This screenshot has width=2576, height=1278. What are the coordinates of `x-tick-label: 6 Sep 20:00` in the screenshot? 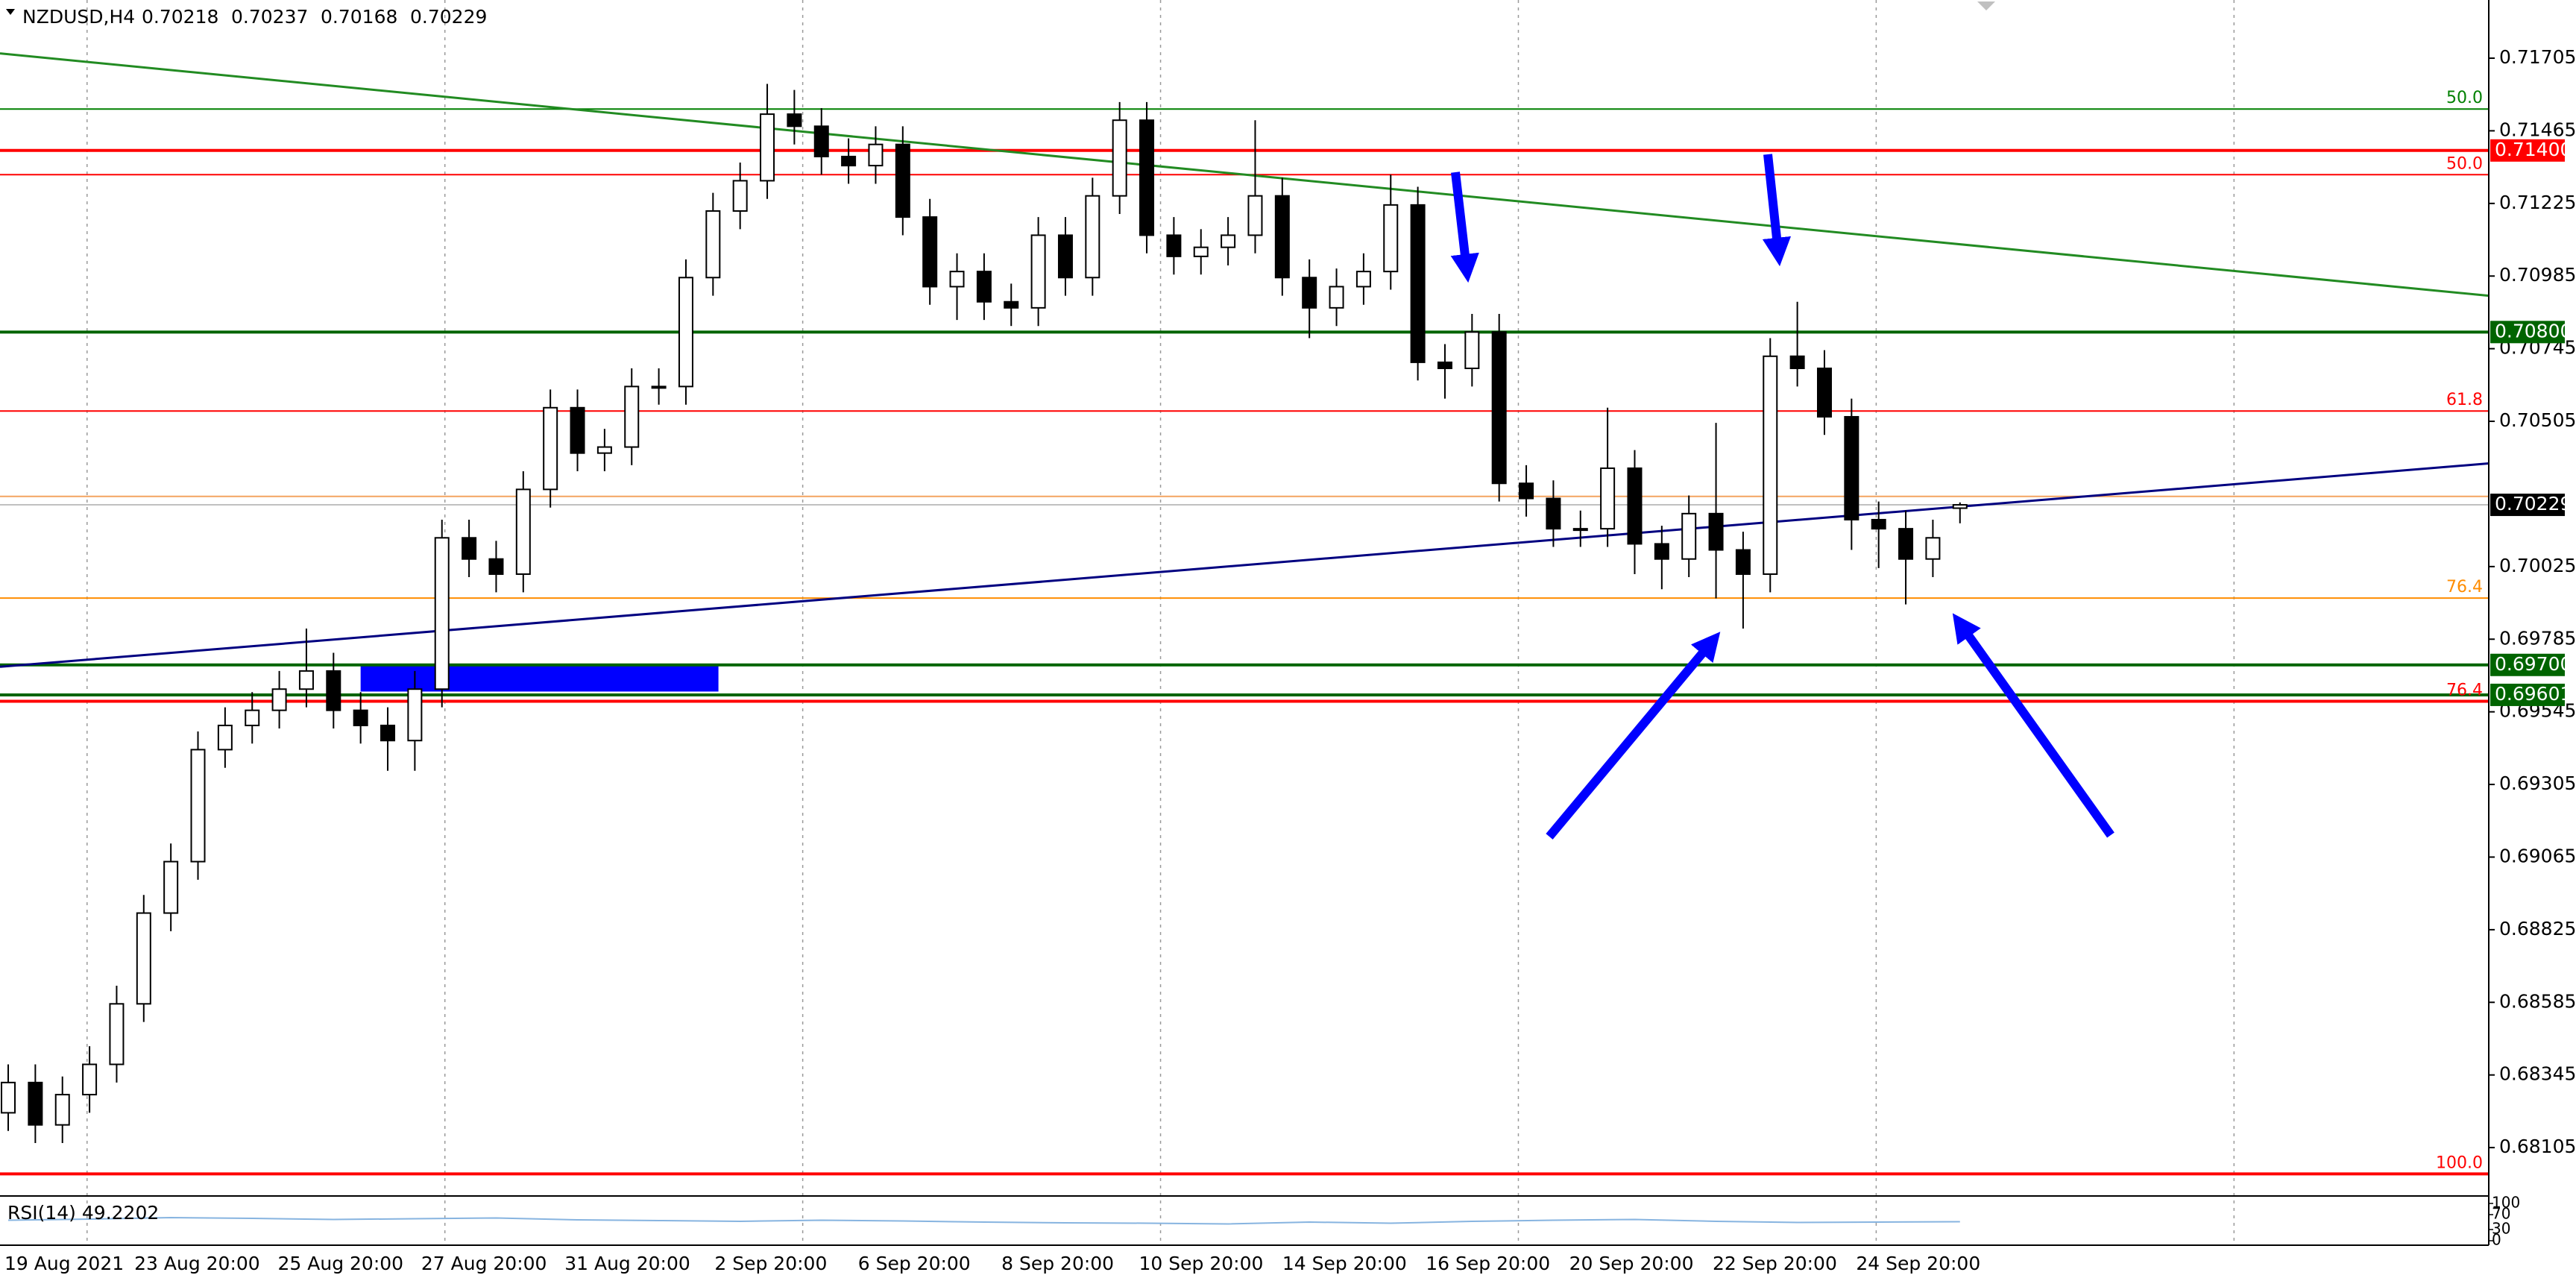 It's located at (914, 1263).